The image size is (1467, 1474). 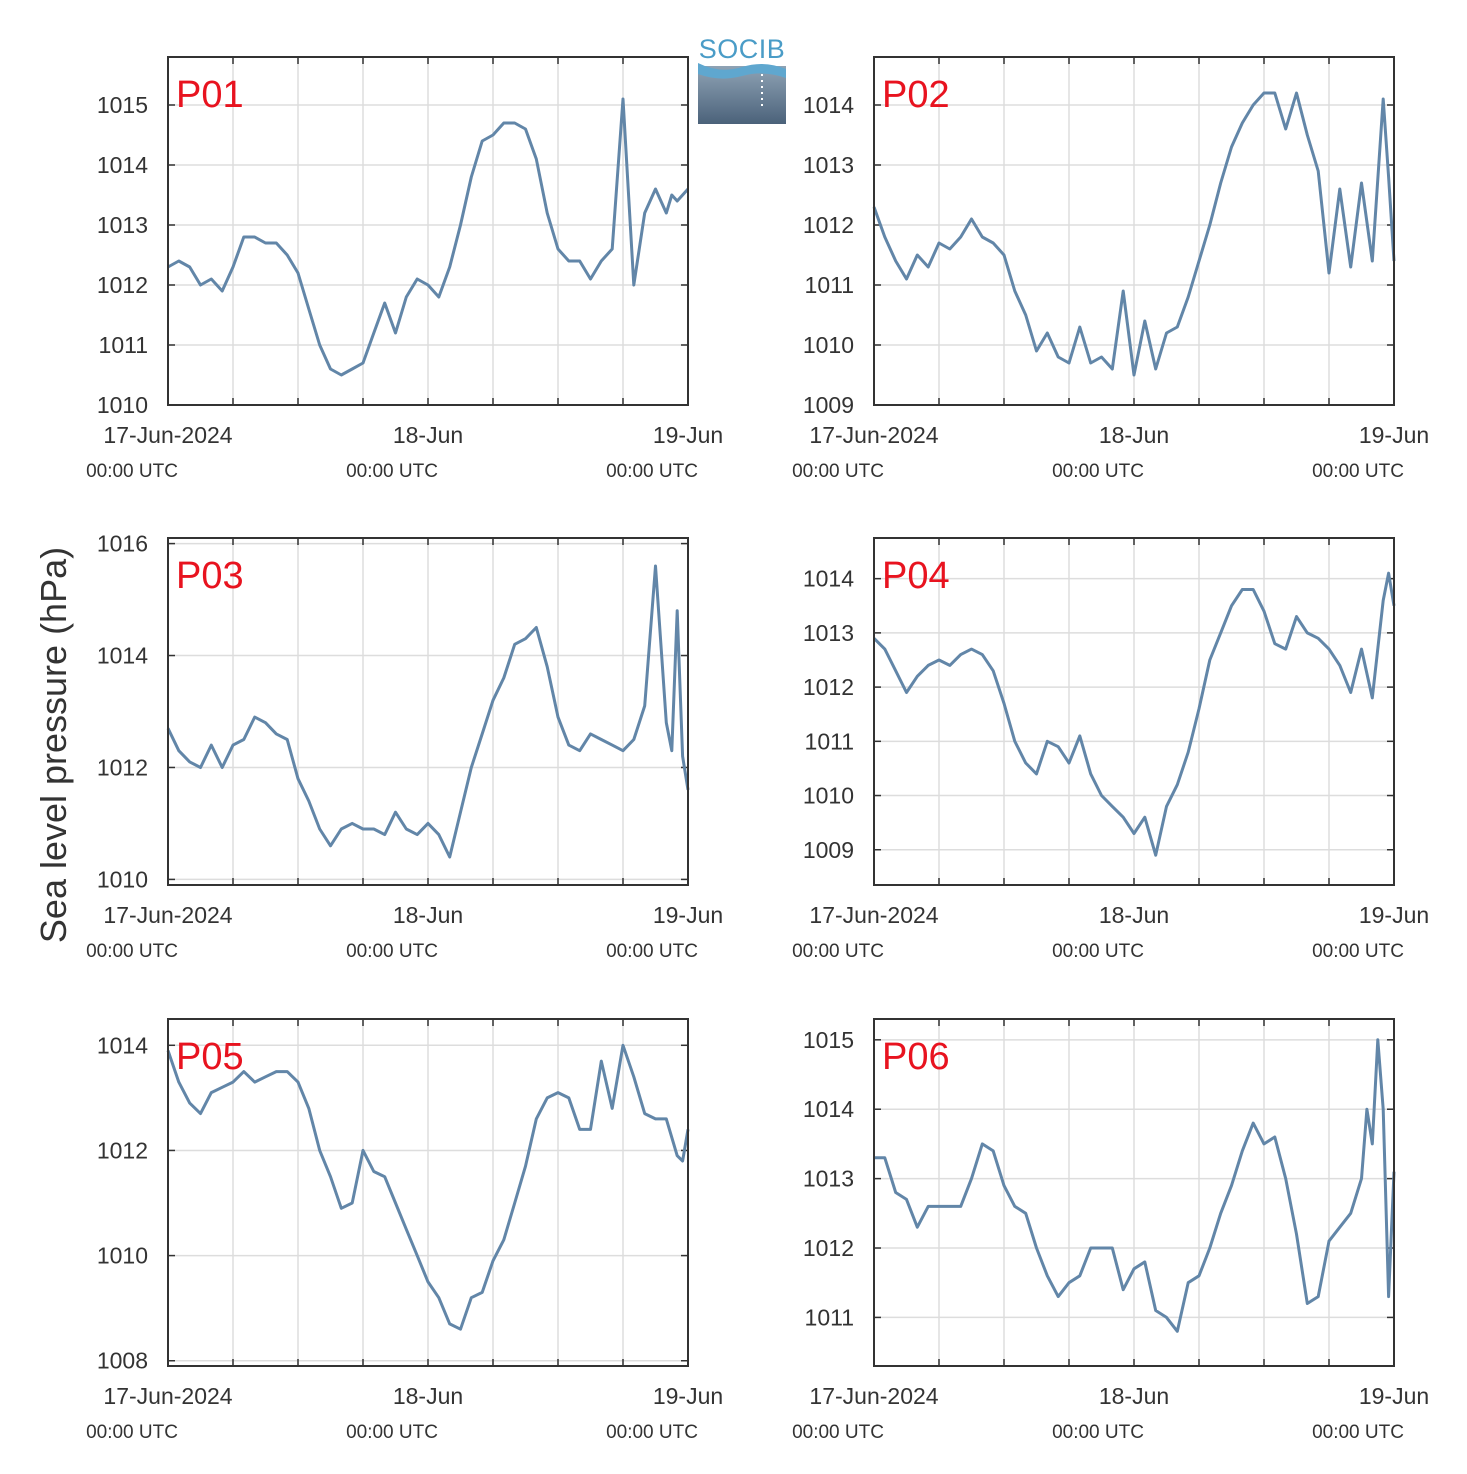 I want to click on logo-wave, so click(x=742, y=71).